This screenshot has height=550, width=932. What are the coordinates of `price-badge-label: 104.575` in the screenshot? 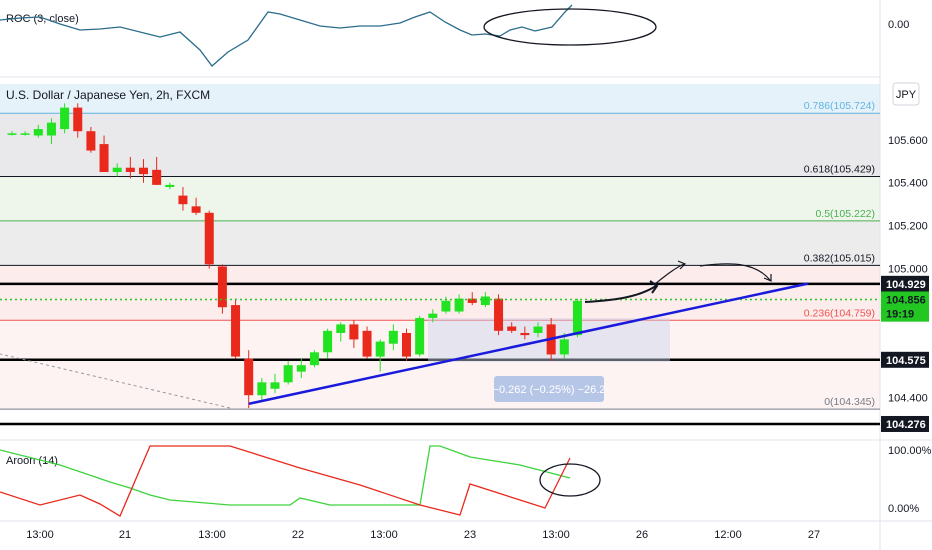 It's located at (906, 361).